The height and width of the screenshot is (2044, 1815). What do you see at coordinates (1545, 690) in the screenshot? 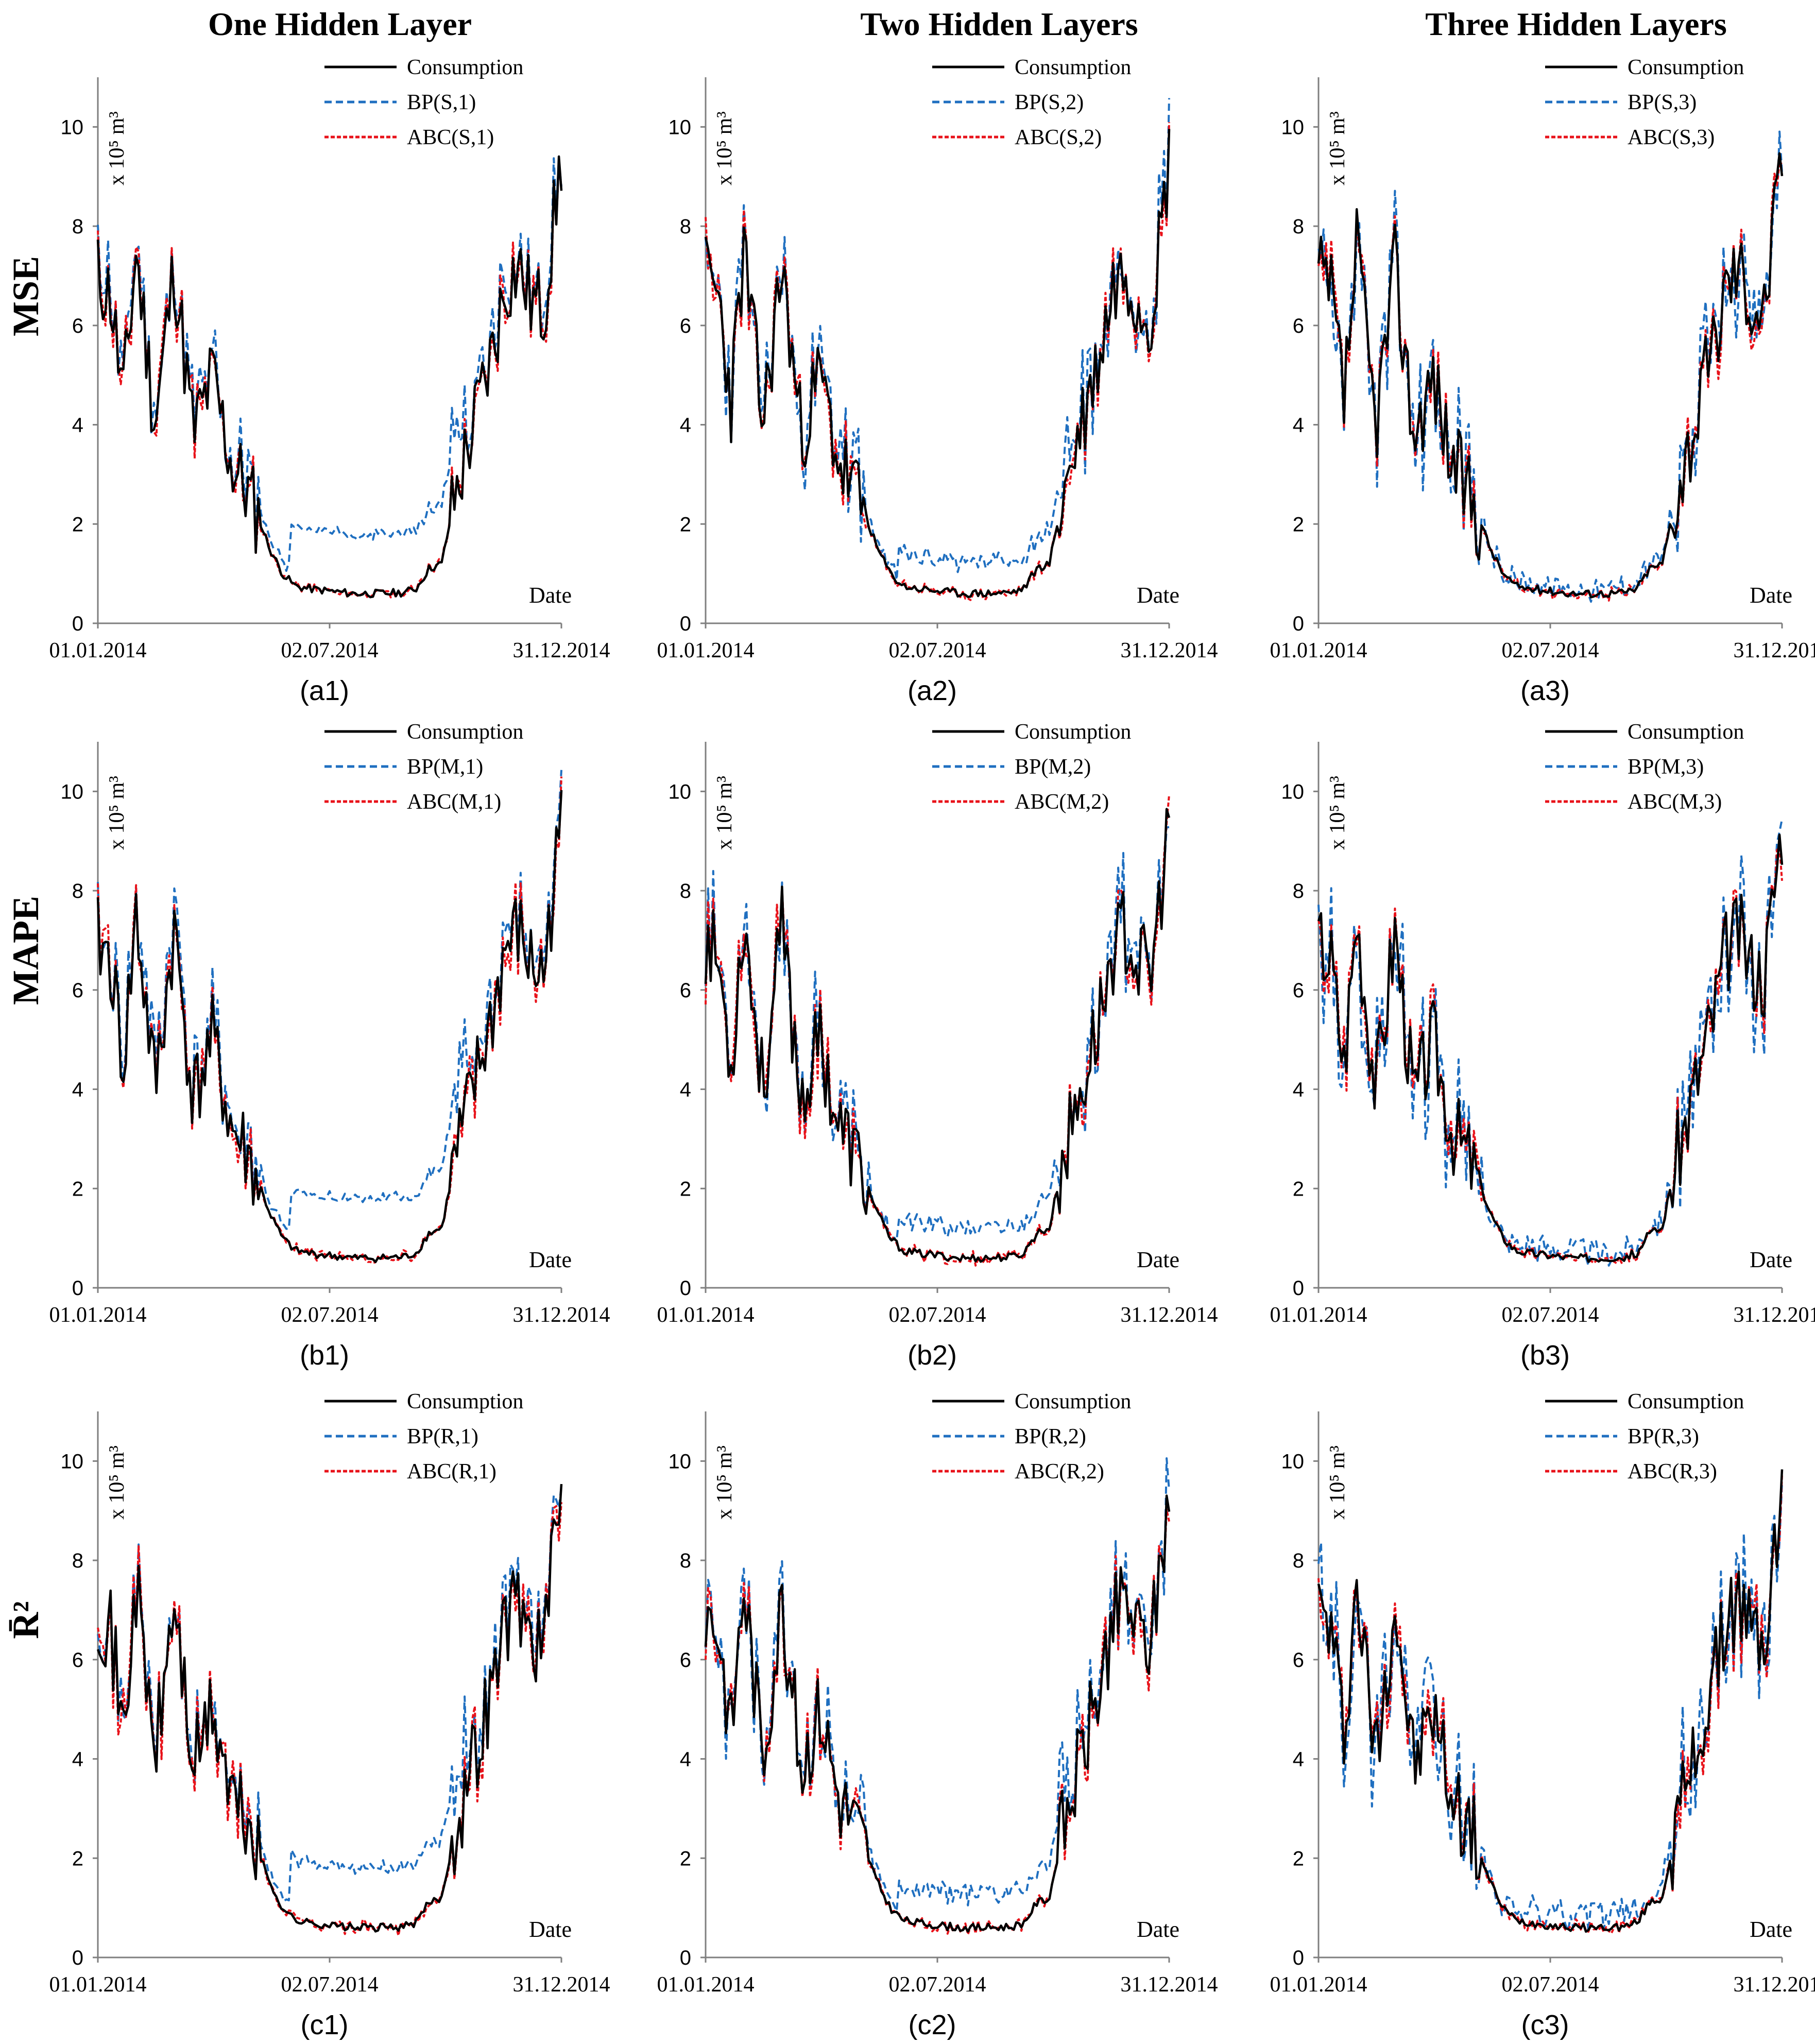
I see `panel-label-a3: (a3)` at bounding box center [1545, 690].